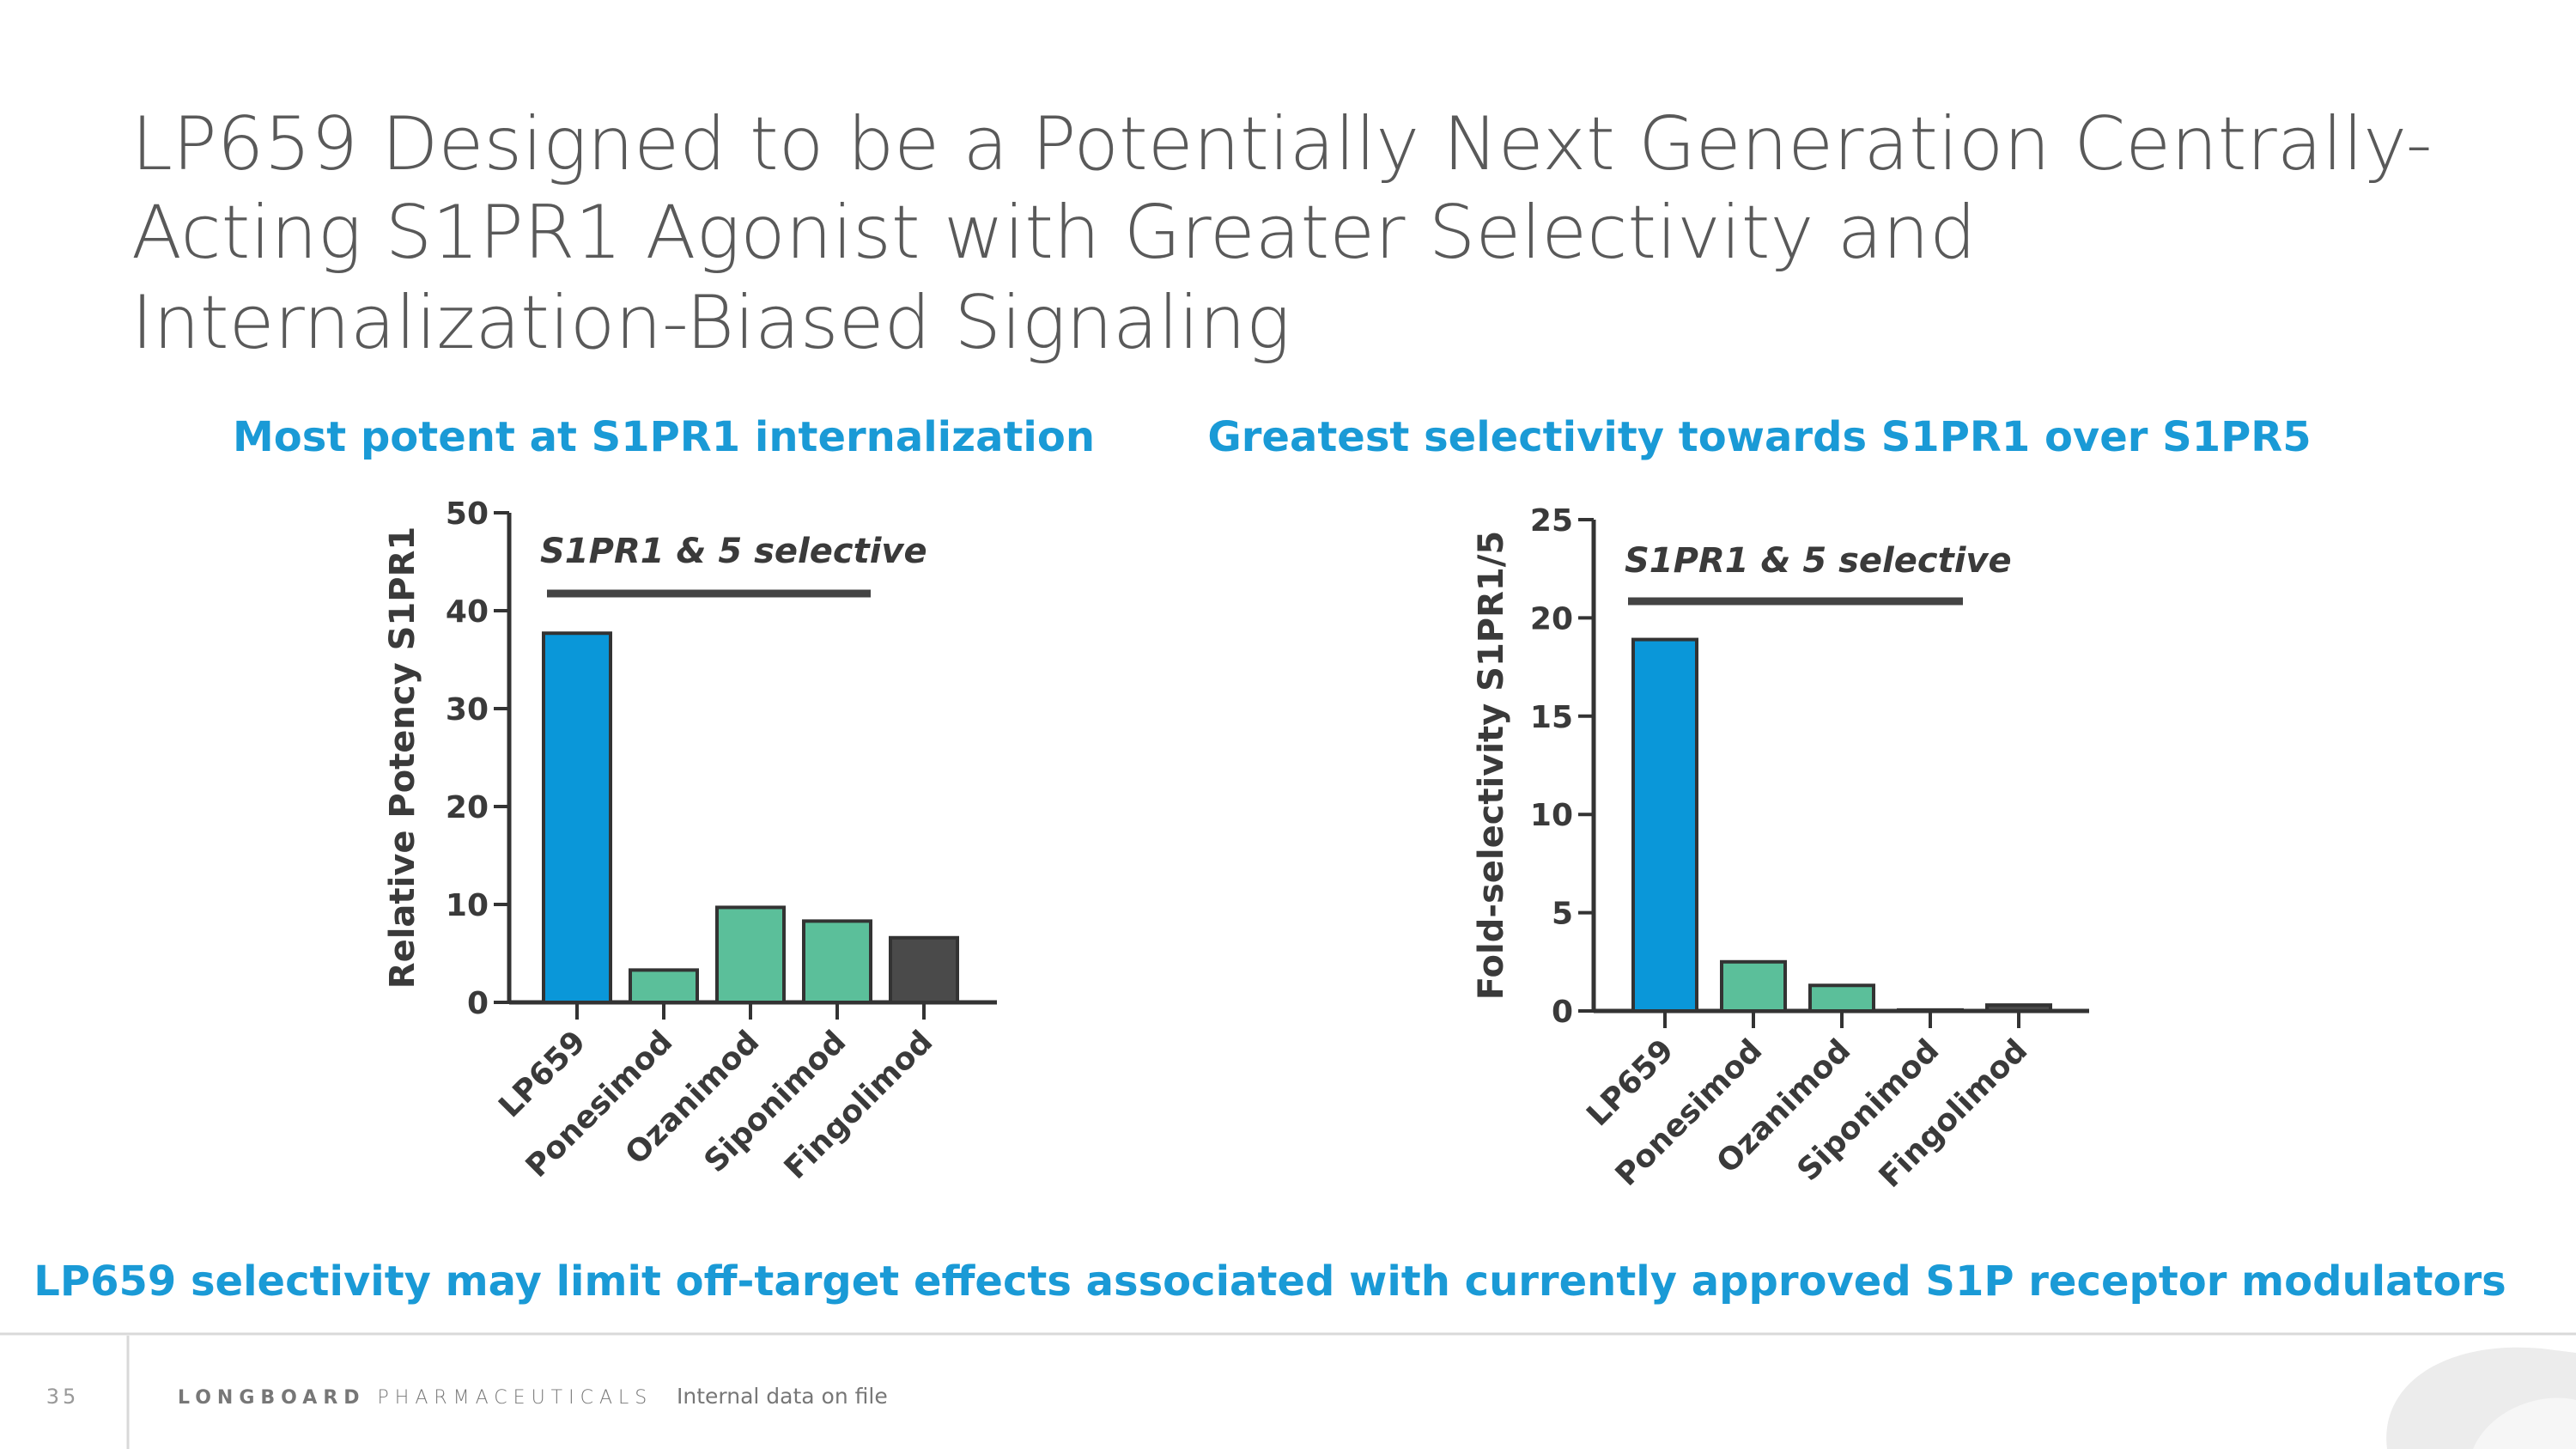 This screenshot has width=2576, height=1449. Describe the element at coordinates (1562, 914) in the screenshot. I see `y-tick-label: 5` at that location.